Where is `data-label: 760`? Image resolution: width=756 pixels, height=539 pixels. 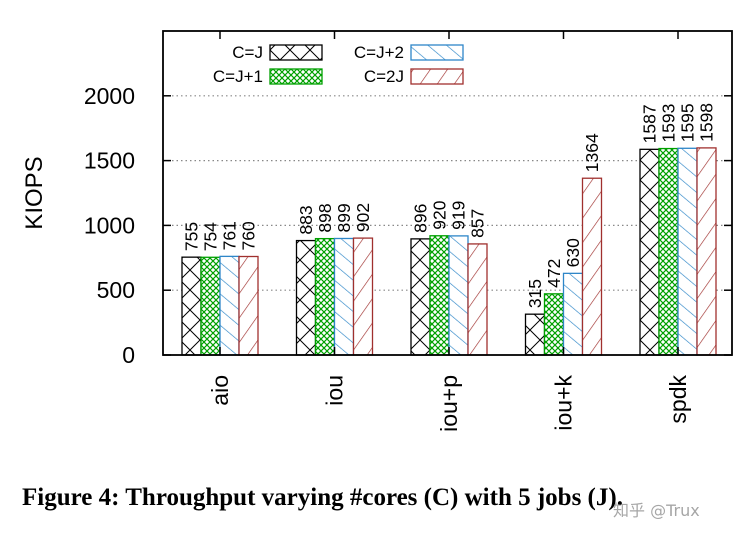
data-label: 760 is located at coordinates (249, 235).